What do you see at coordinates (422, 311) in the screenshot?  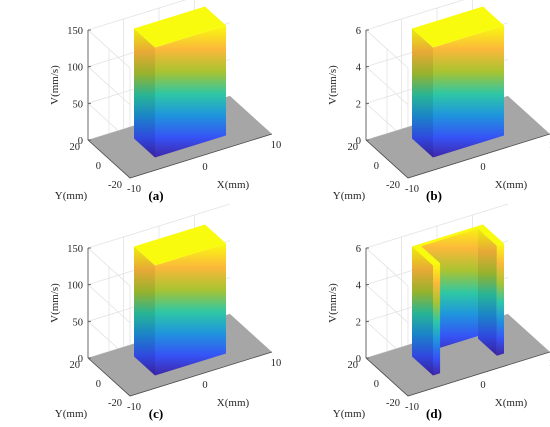 I see `channel-left-outer` at bounding box center [422, 311].